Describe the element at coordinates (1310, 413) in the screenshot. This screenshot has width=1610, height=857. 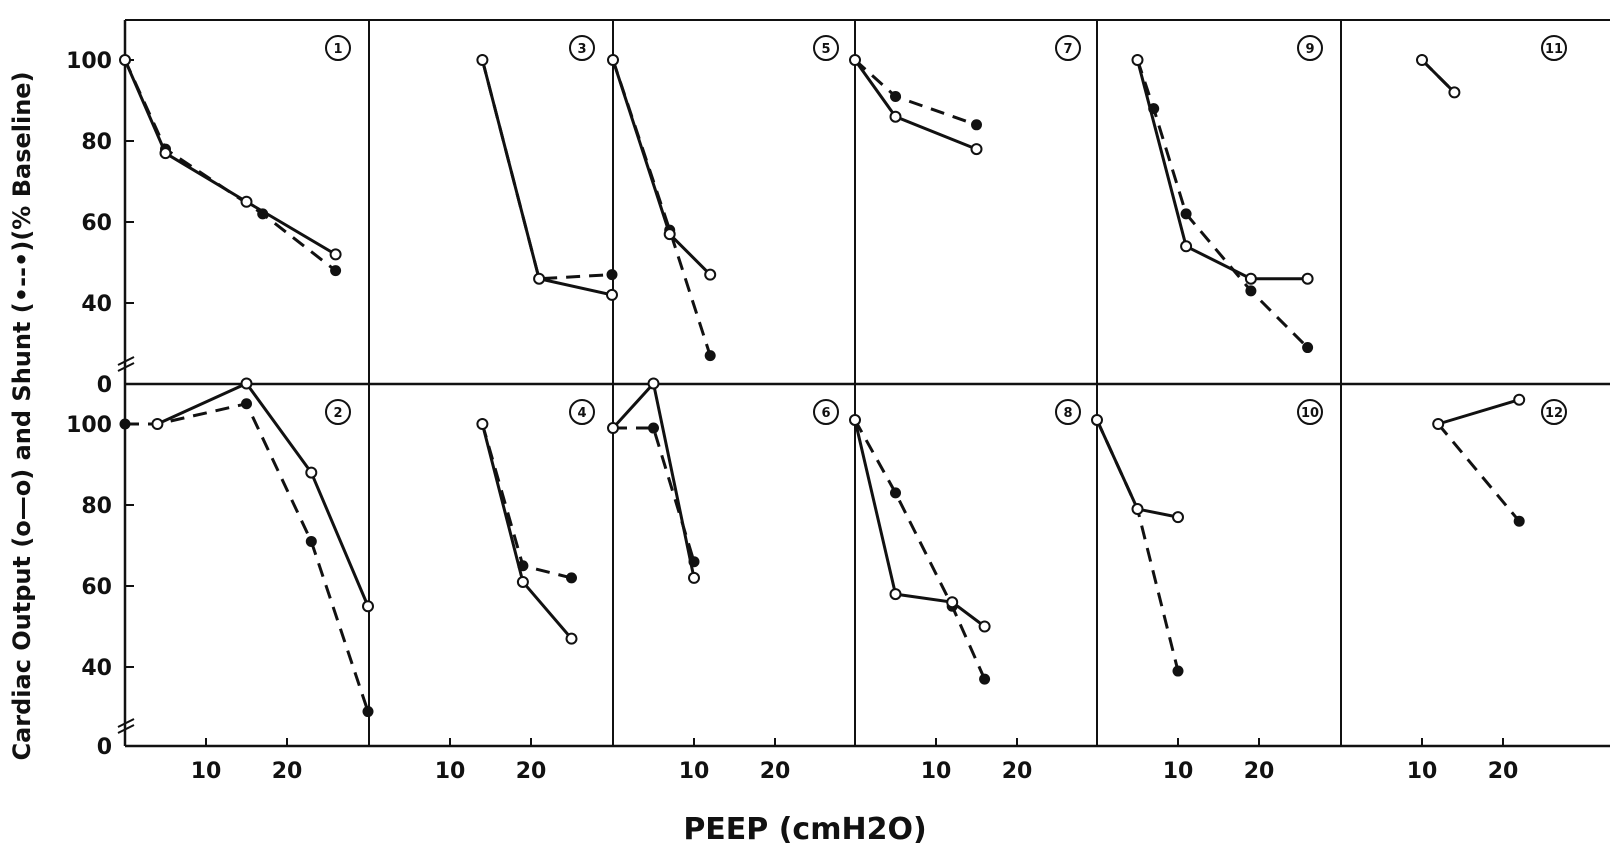
I see `panel-number: 10` at that location.